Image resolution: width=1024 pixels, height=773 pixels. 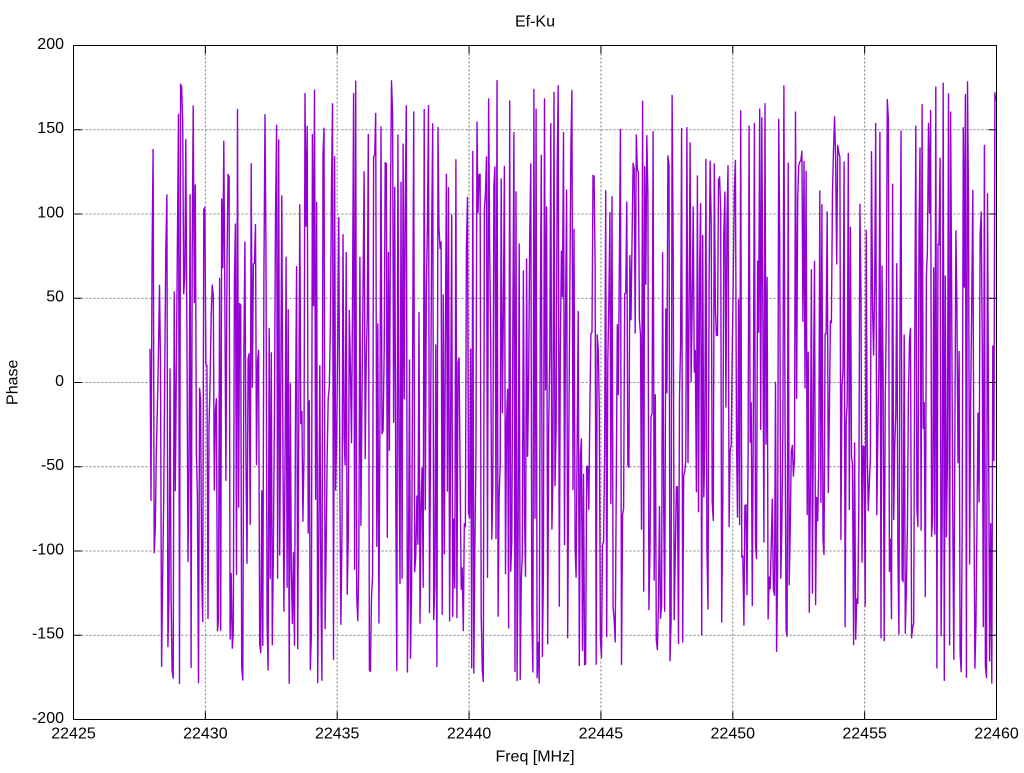 What do you see at coordinates (469, 734) in the screenshot?
I see `svg-text: 22440` at bounding box center [469, 734].